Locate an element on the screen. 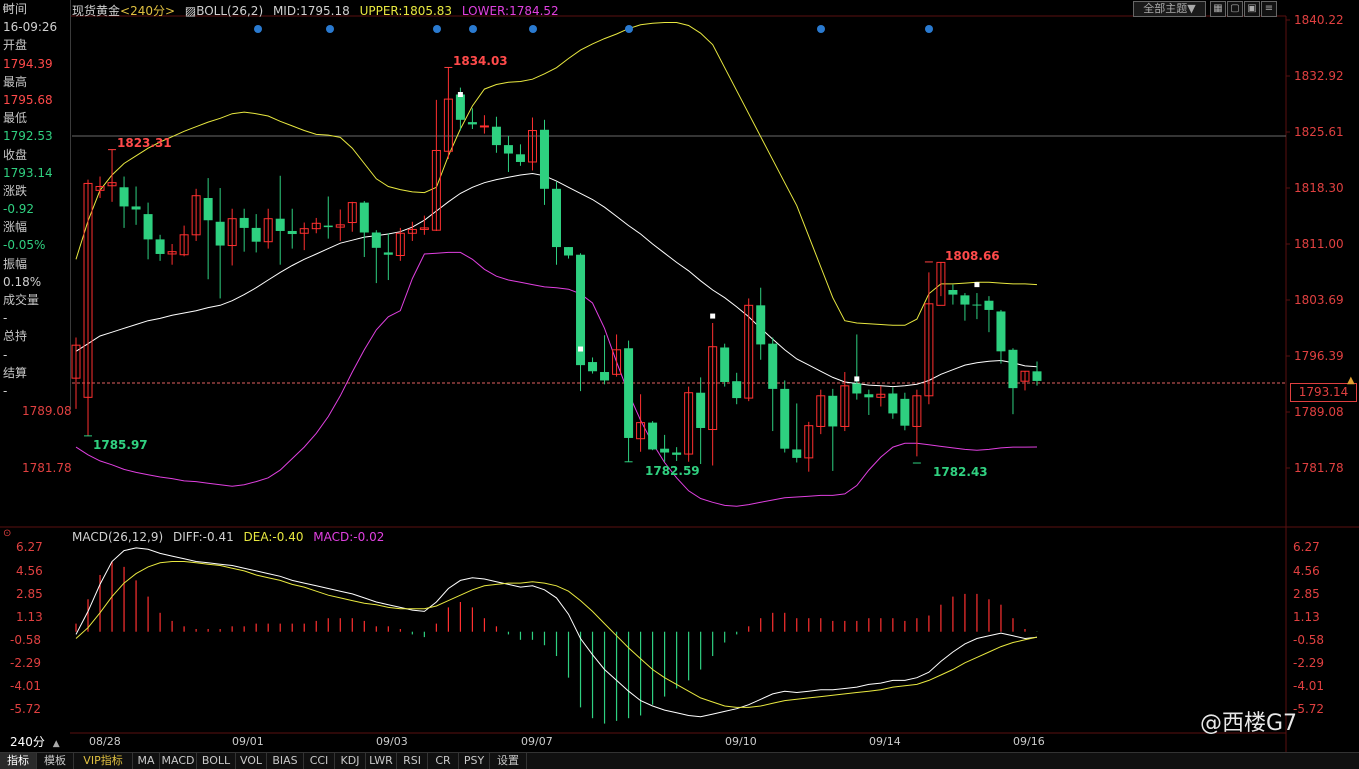 This screenshot has height=769, width=1359. indicator-tab: LWR is located at coordinates (381, 761).